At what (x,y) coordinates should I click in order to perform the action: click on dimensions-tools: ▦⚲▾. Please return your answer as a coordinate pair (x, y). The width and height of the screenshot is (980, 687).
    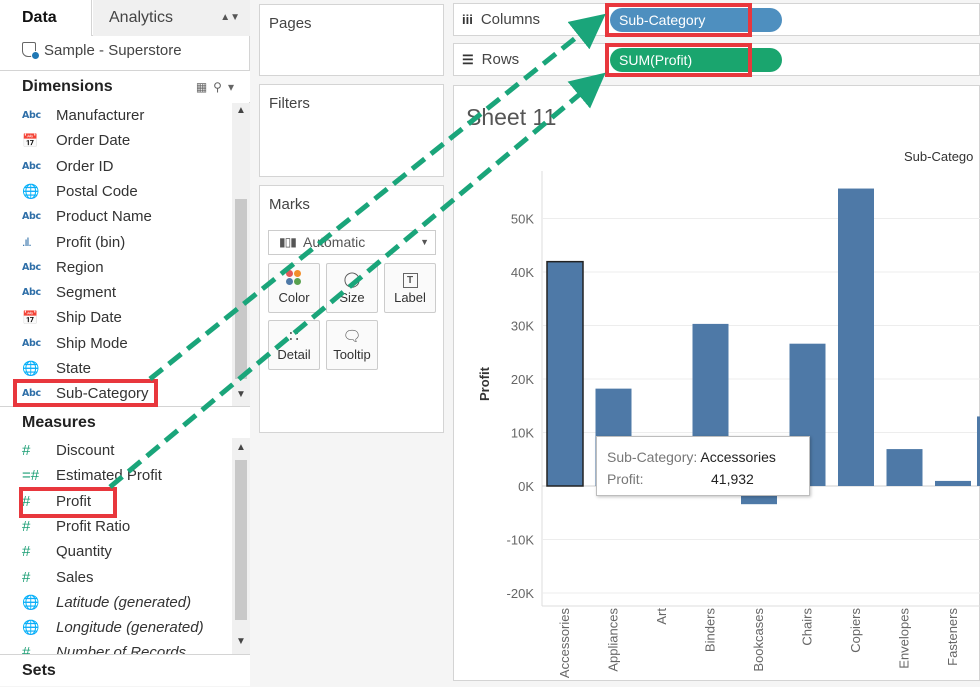
    Looking at the image, I should click on (218, 87).